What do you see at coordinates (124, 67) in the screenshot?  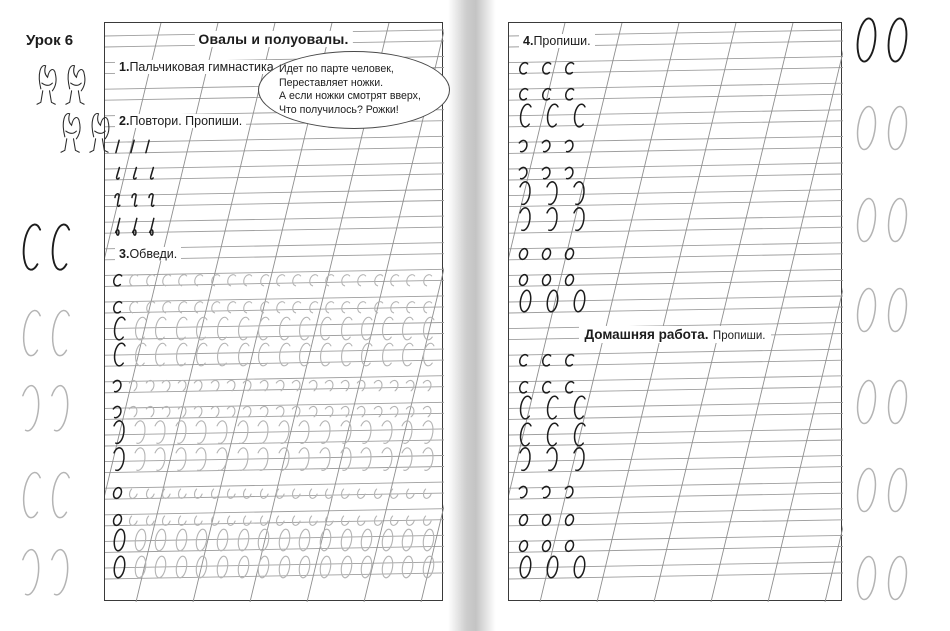 I see `task-1-number: 1.` at bounding box center [124, 67].